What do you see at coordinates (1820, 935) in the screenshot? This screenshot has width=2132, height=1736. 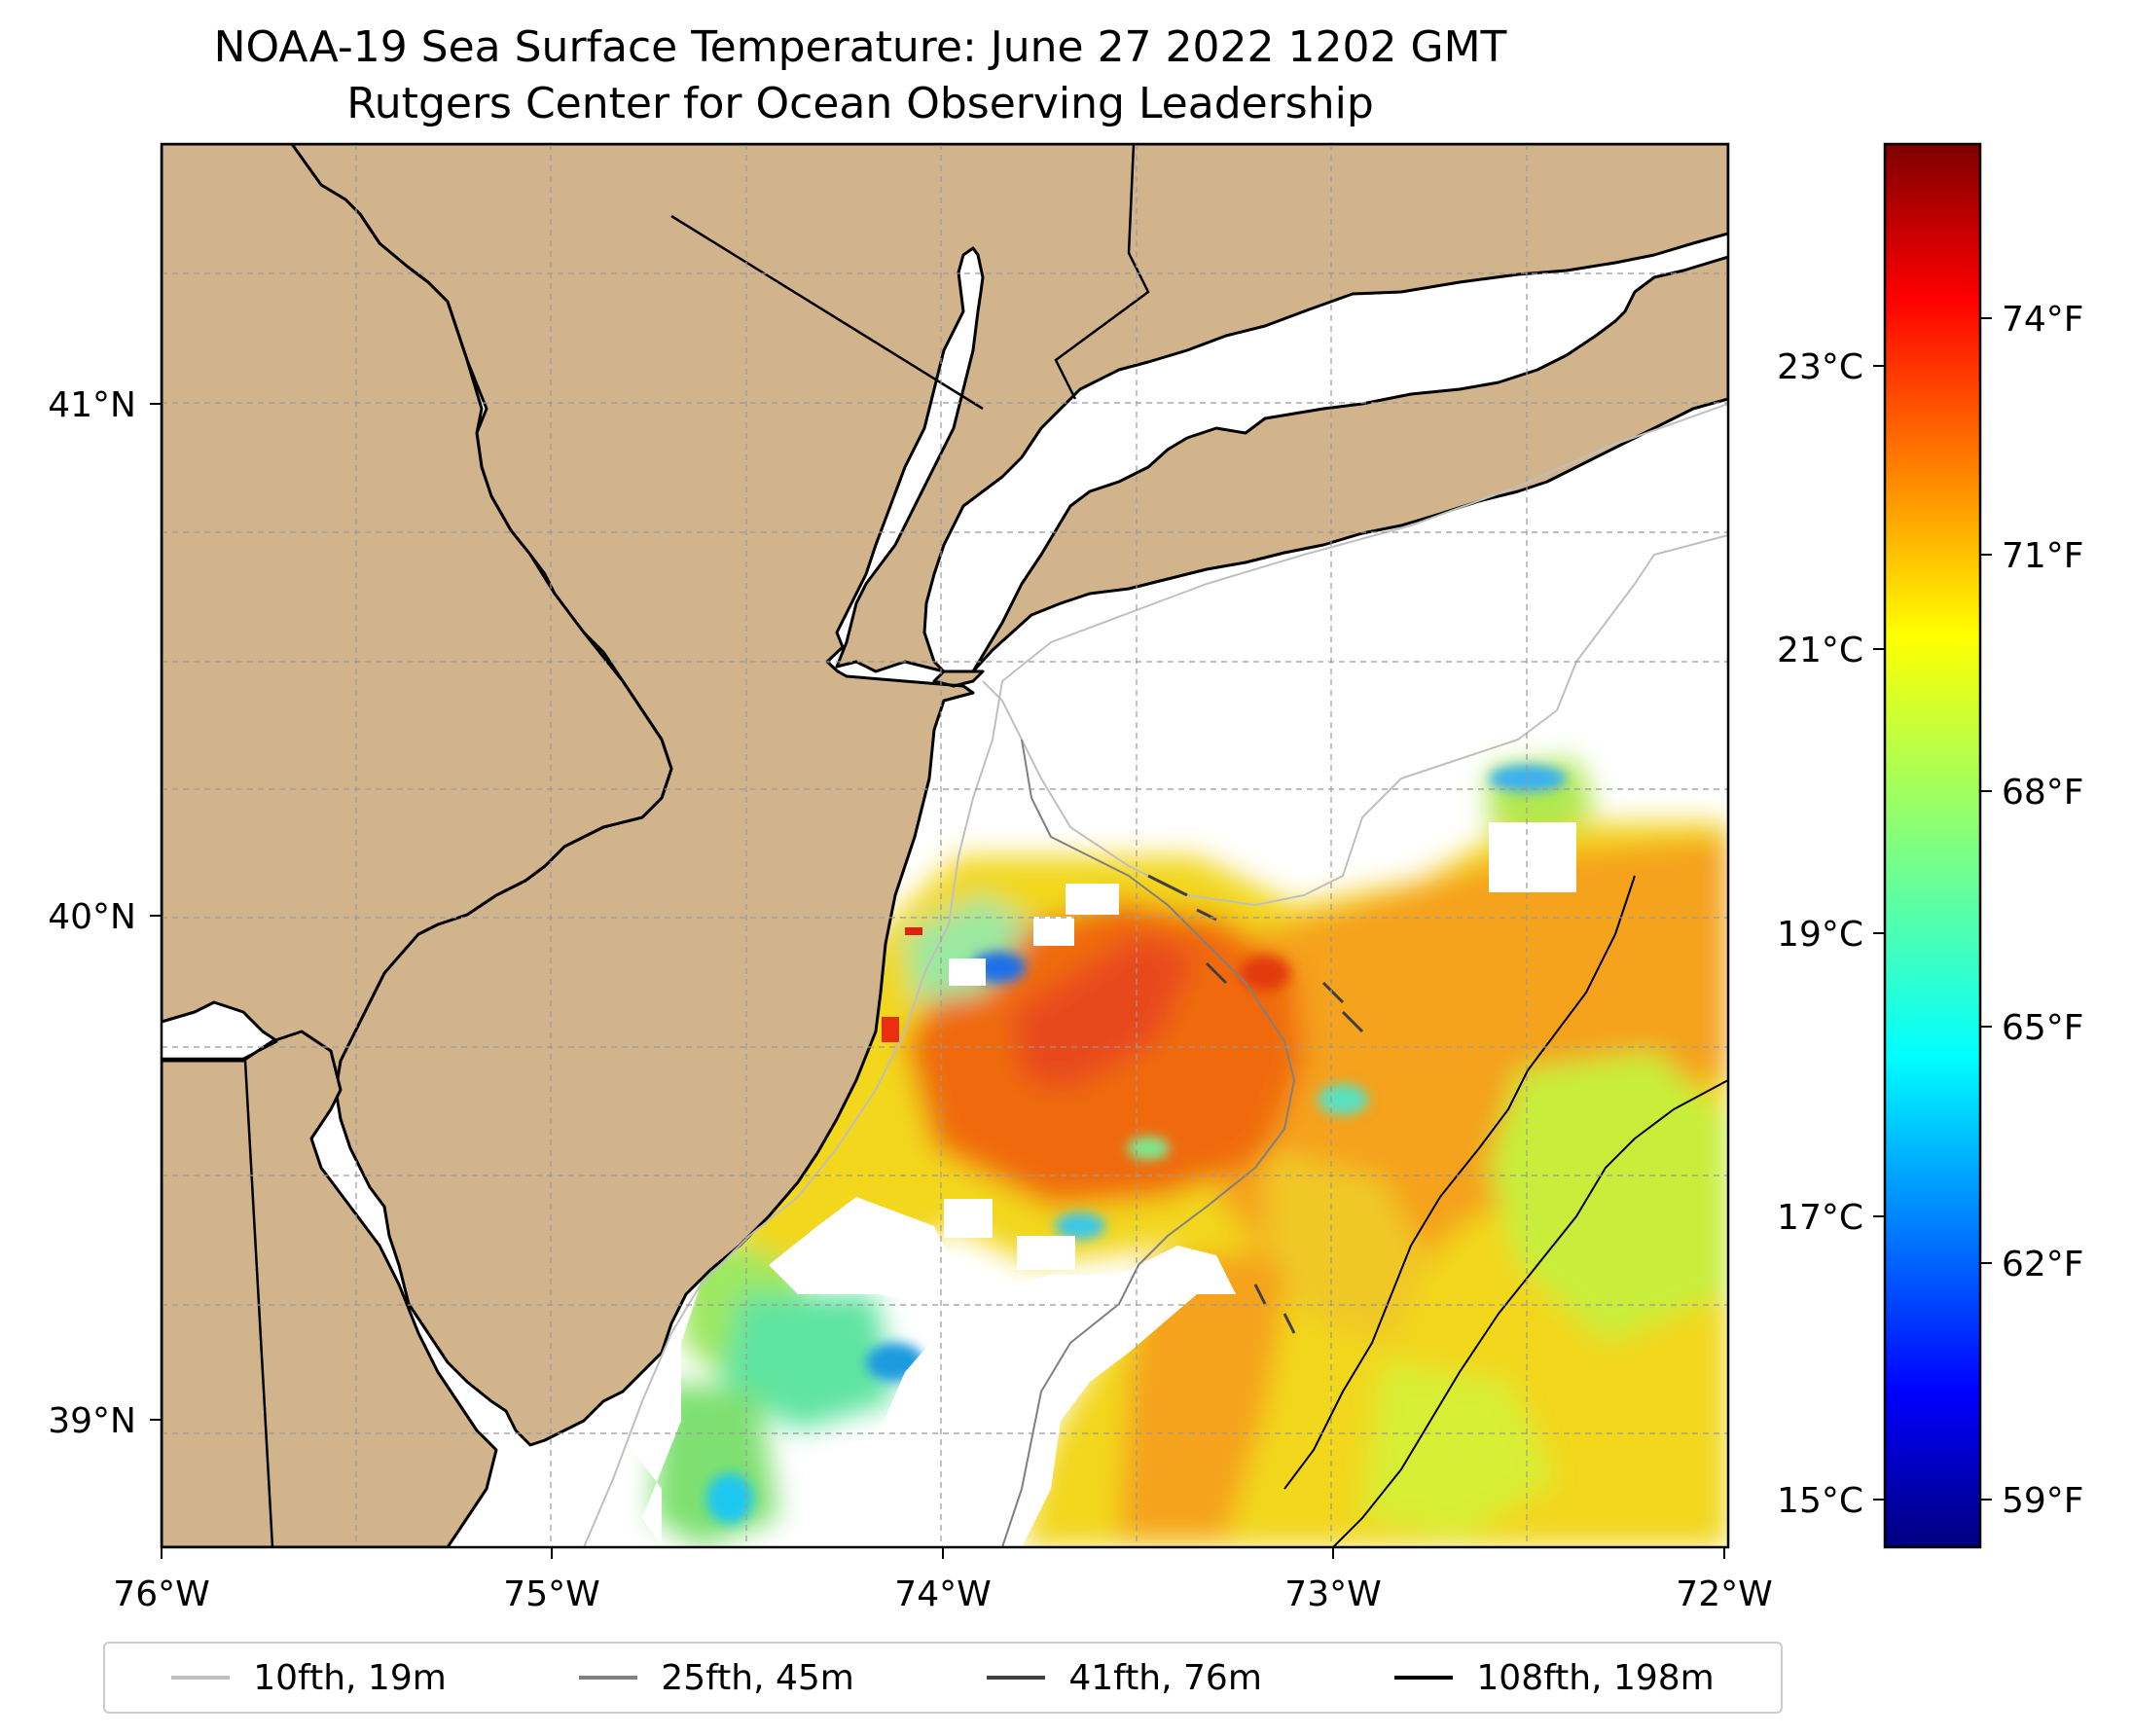 I see `colorbar-c-19: 19°C` at bounding box center [1820, 935].